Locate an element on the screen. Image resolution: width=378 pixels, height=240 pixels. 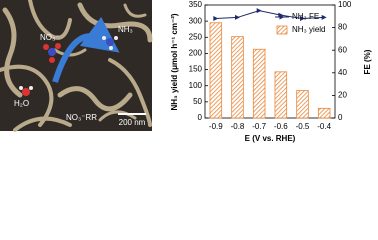
y-tick-label: 0 is located at coordinates (200, 117).